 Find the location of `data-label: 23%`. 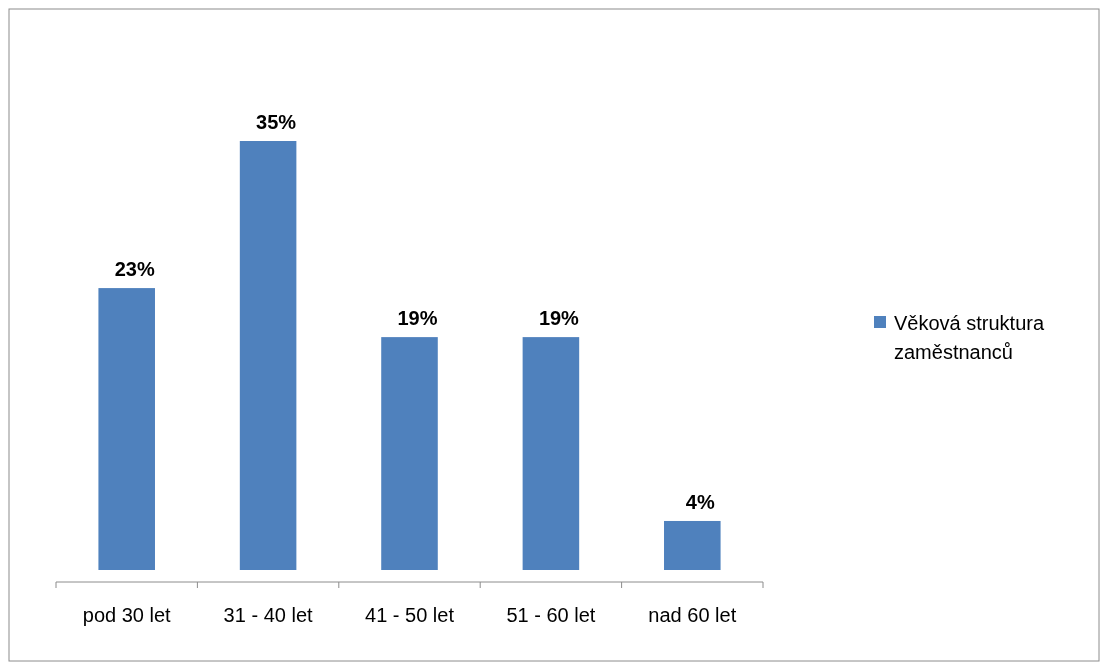

data-label: 23% is located at coordinates (134, 269).